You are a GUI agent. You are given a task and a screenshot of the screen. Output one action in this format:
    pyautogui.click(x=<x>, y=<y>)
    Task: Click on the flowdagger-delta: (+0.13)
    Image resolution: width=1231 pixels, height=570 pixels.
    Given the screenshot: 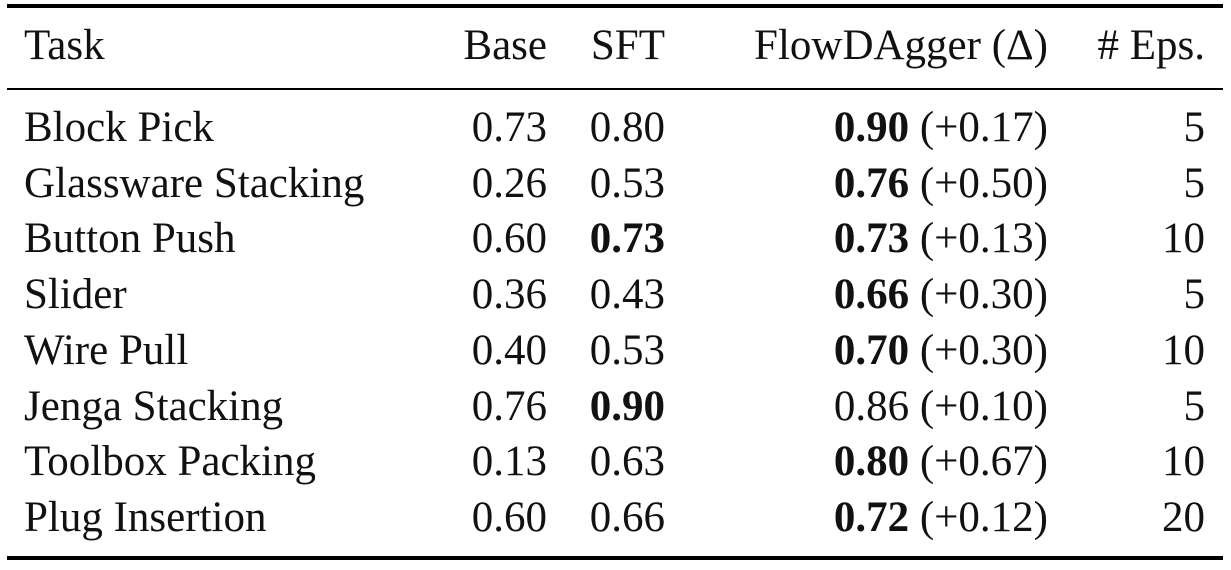 What is the action you would take?
    pyautogui.click(x=983, y=239)
    